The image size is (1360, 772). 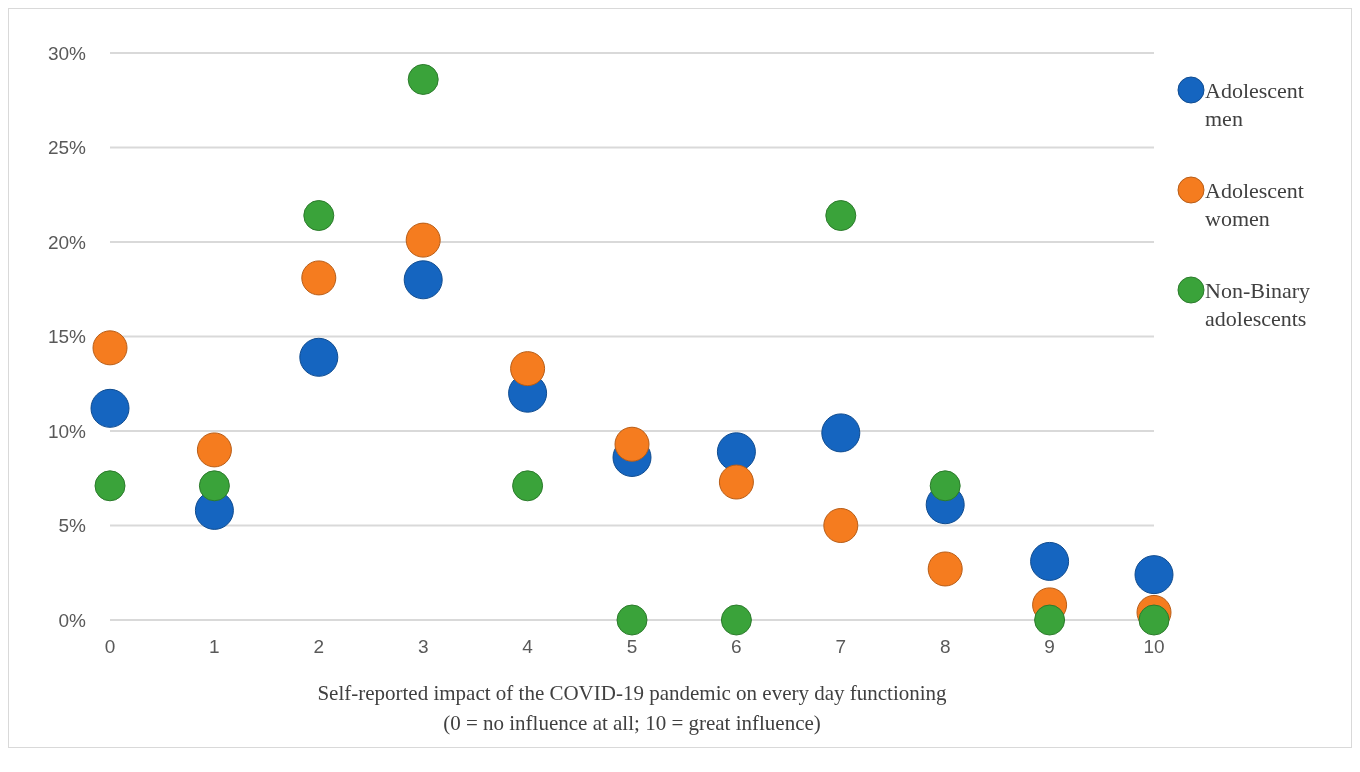 I want to click on x-tick-label: 6, so click(x=736, y=646).